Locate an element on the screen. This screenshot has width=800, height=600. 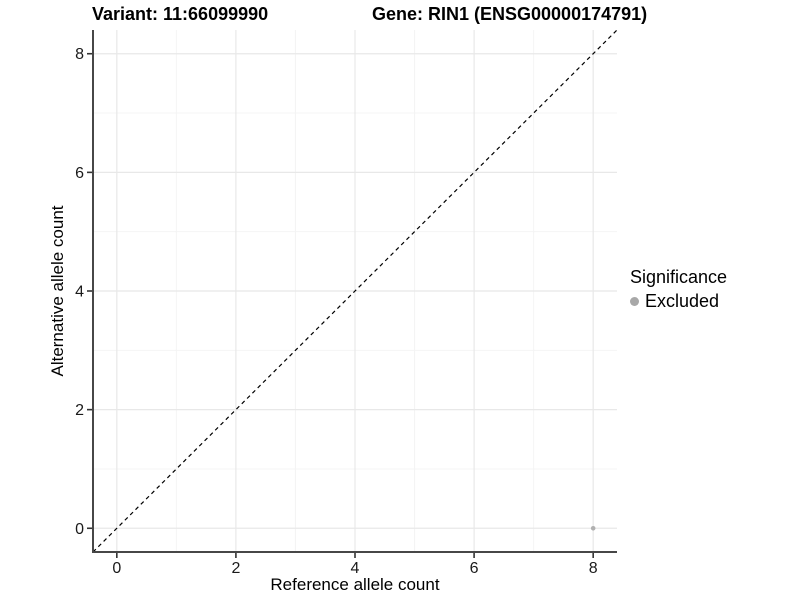
y-tick-label: 6 is located at coordinates (79, 173).